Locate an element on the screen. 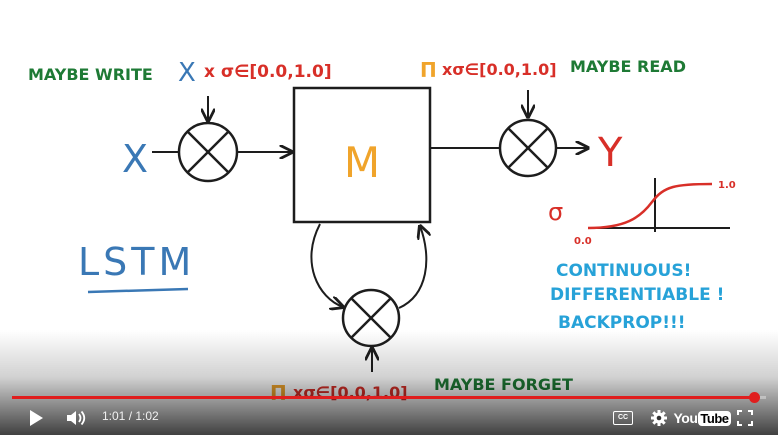 The width and height of the screenshot is (778, 435). maybe-write-label: MAYBE WRITE is located at coordinates (90, 74).